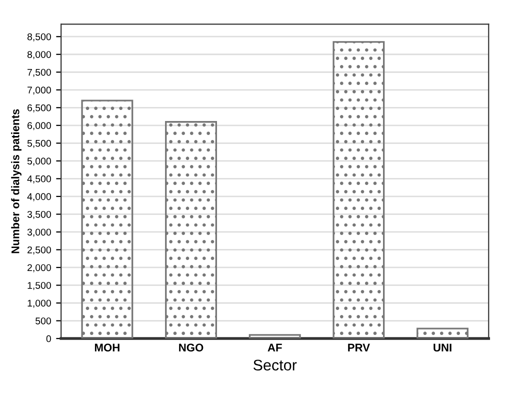  I want to click on y-tick-label: 1,000, so click(39, 304).